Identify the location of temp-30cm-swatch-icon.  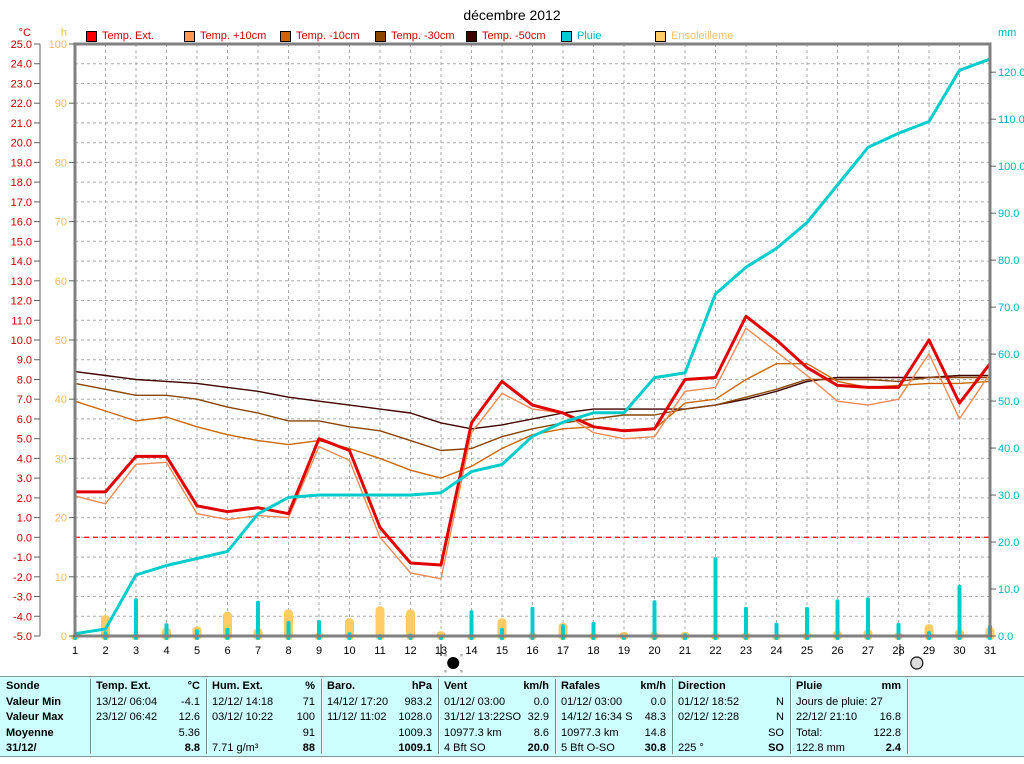
(380, 36).